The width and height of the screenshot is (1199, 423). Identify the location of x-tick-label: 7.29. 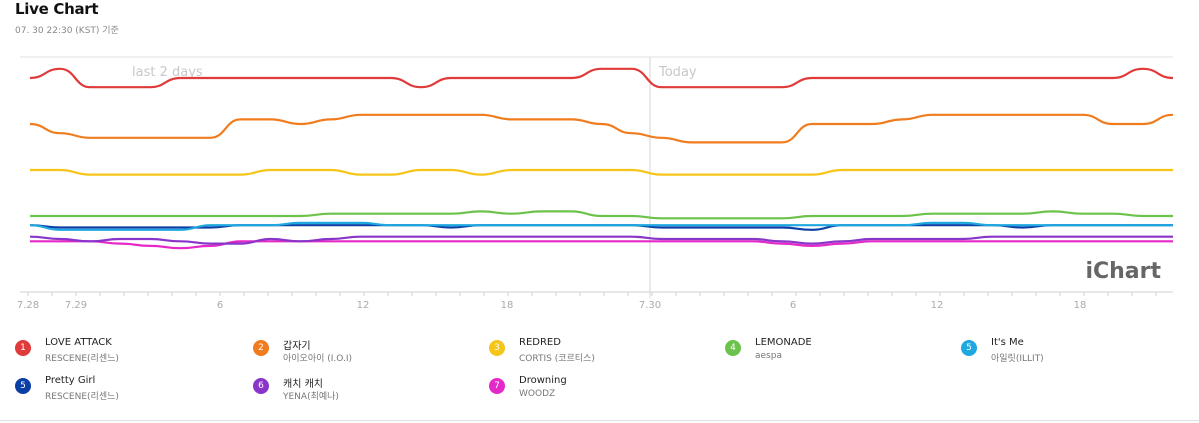
(76, 305).